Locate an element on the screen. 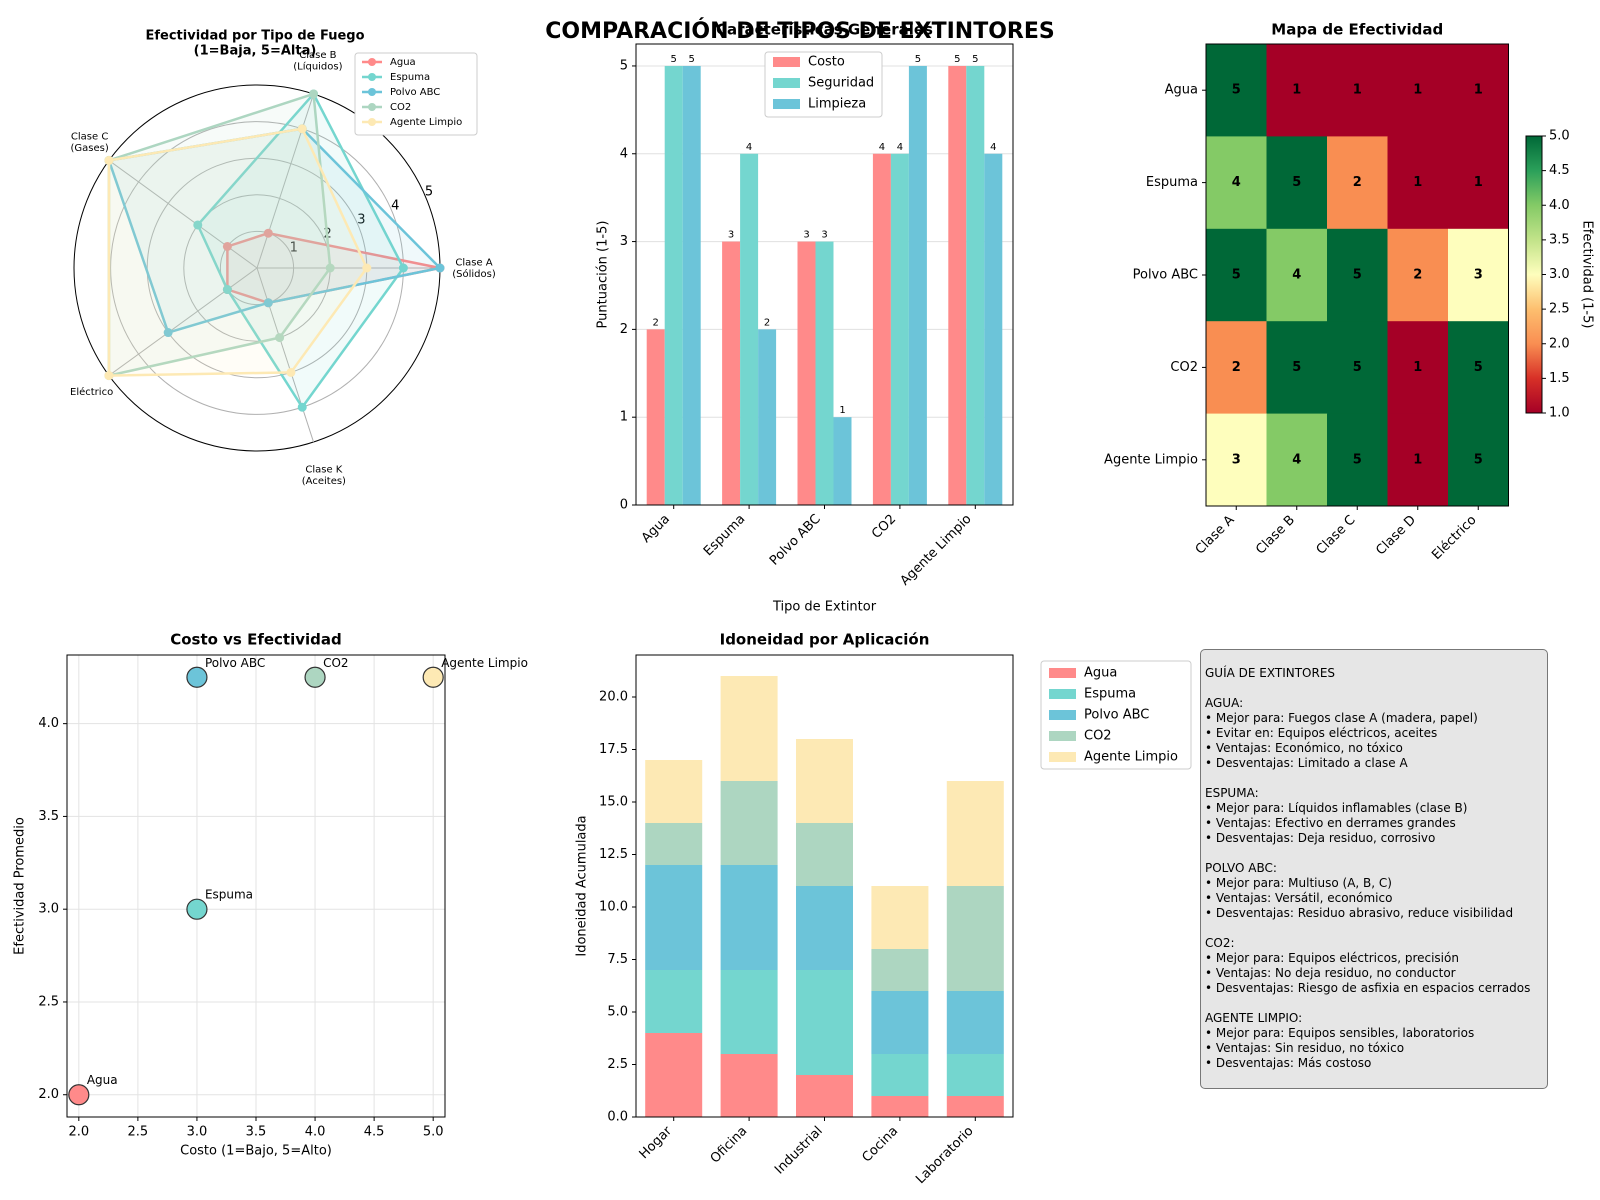 Image resolution: width=1600 pixels, height=1200 pixels. bar-frame is located at coordinates (824, 274).